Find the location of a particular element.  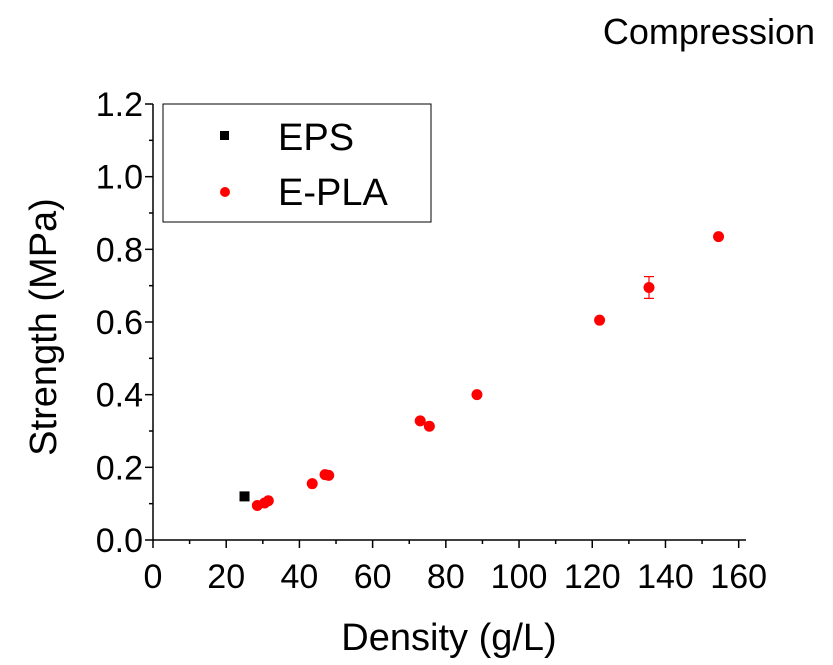

x-ticks: 0 20 40 60 80 100 120 140 160 is located at coordinates (455, 568).